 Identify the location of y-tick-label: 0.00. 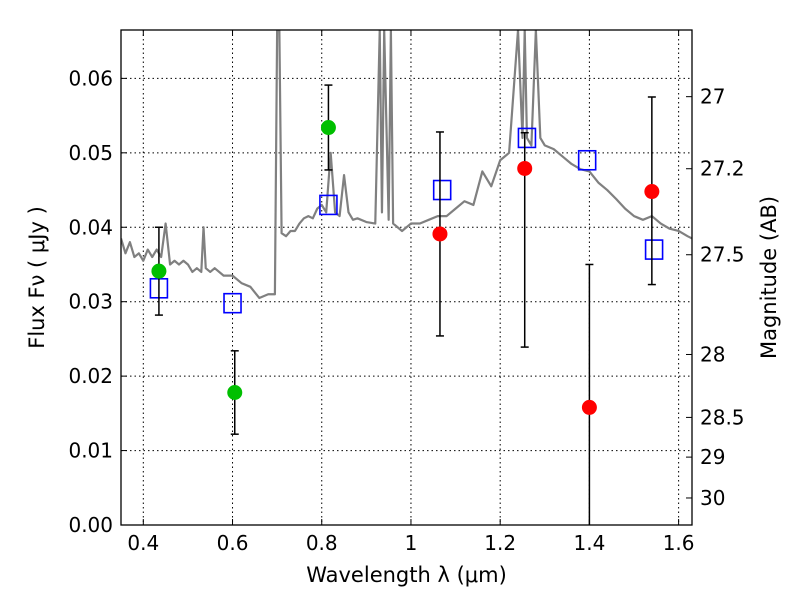
(90, 525).